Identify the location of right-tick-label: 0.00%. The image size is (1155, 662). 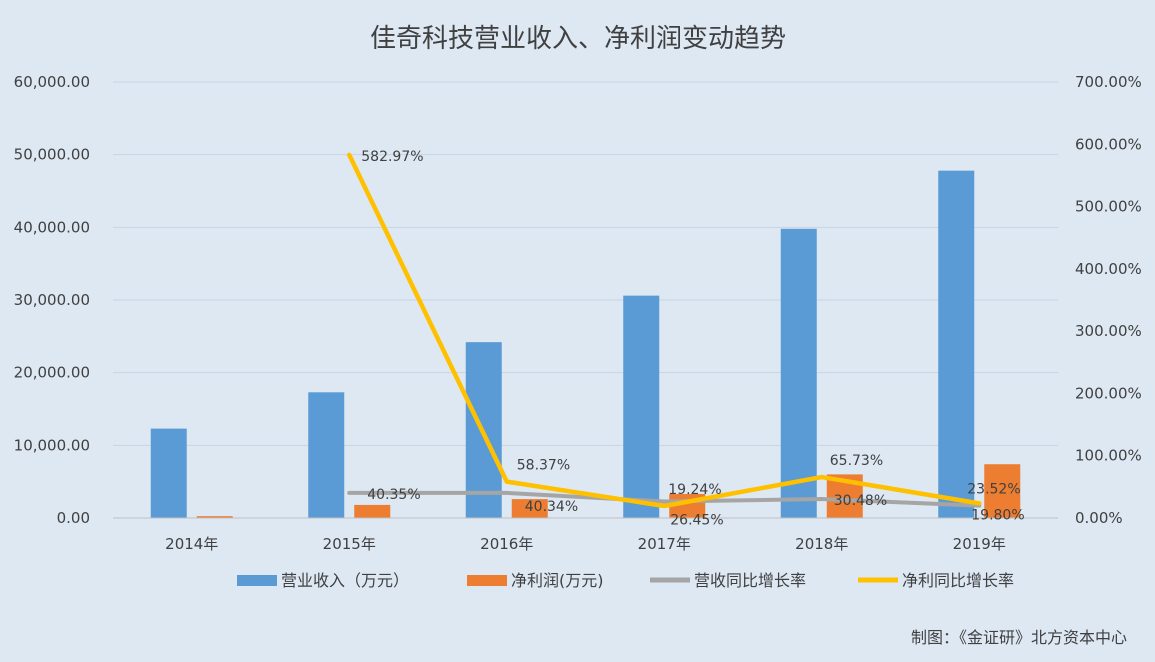
(1099, 518).